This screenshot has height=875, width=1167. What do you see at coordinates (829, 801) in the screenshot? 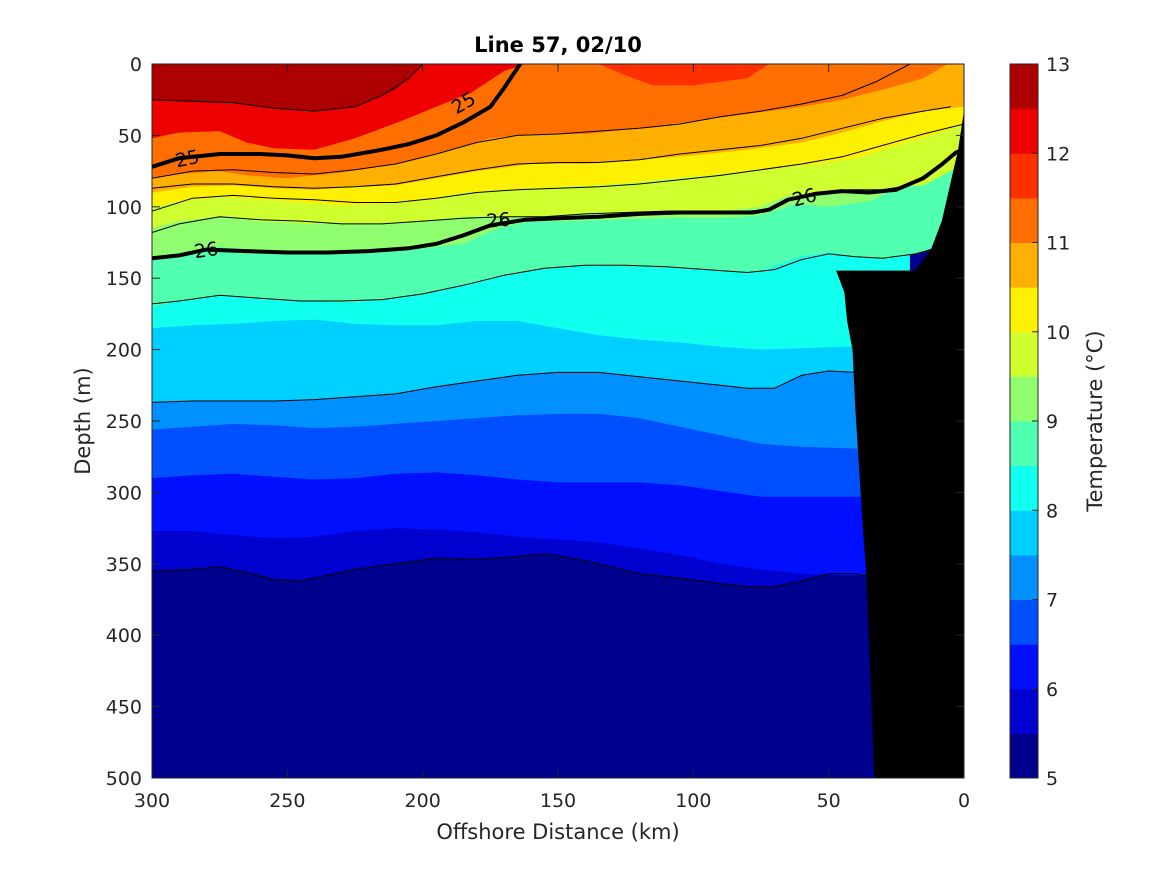
I see `x-tick-label: 50` at bounding box center [829, 801].